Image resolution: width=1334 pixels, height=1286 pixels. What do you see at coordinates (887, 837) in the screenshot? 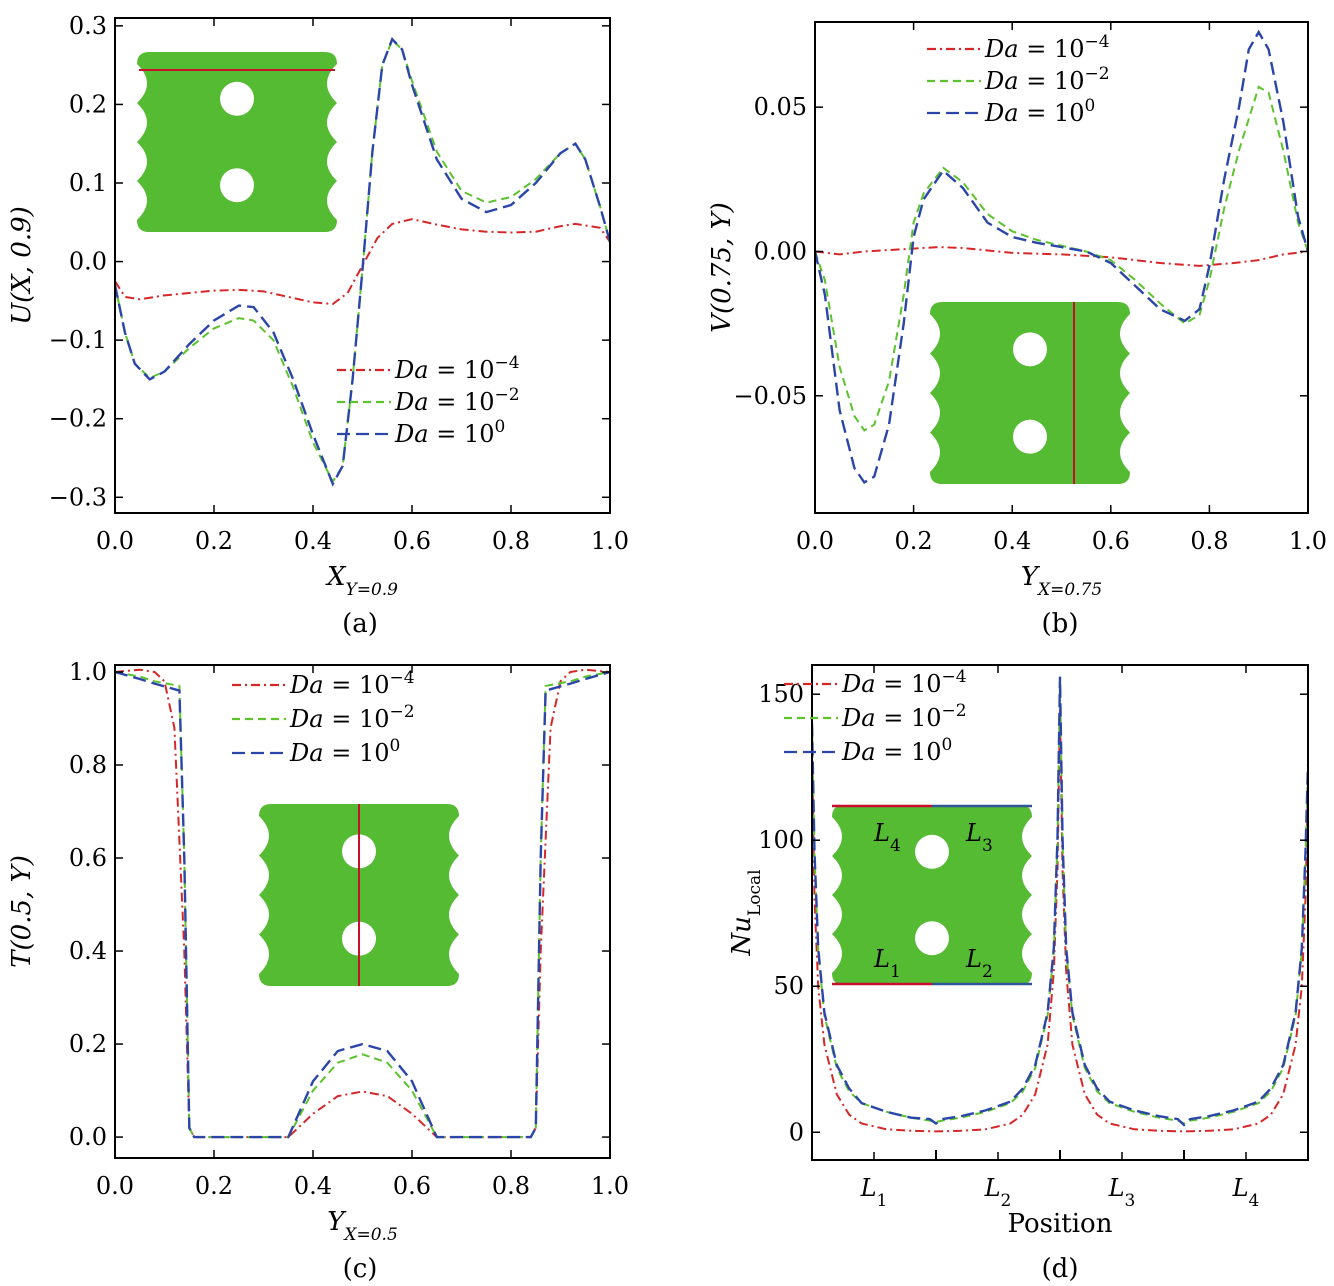
I see `inset-wall-label: L4` at bounding box center [887, 837].